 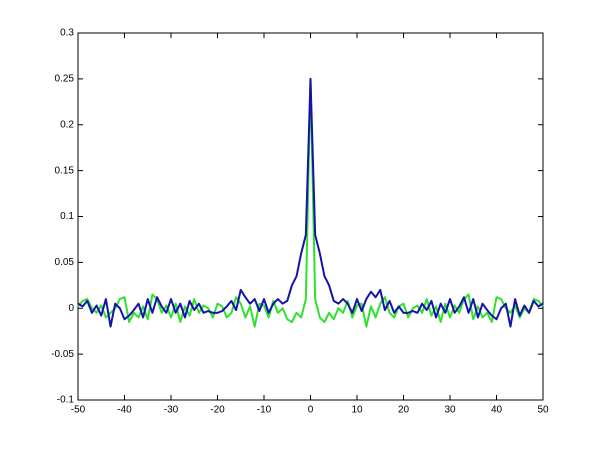 I want to click on y-tick-label: 0, so click(x=71, y=308).